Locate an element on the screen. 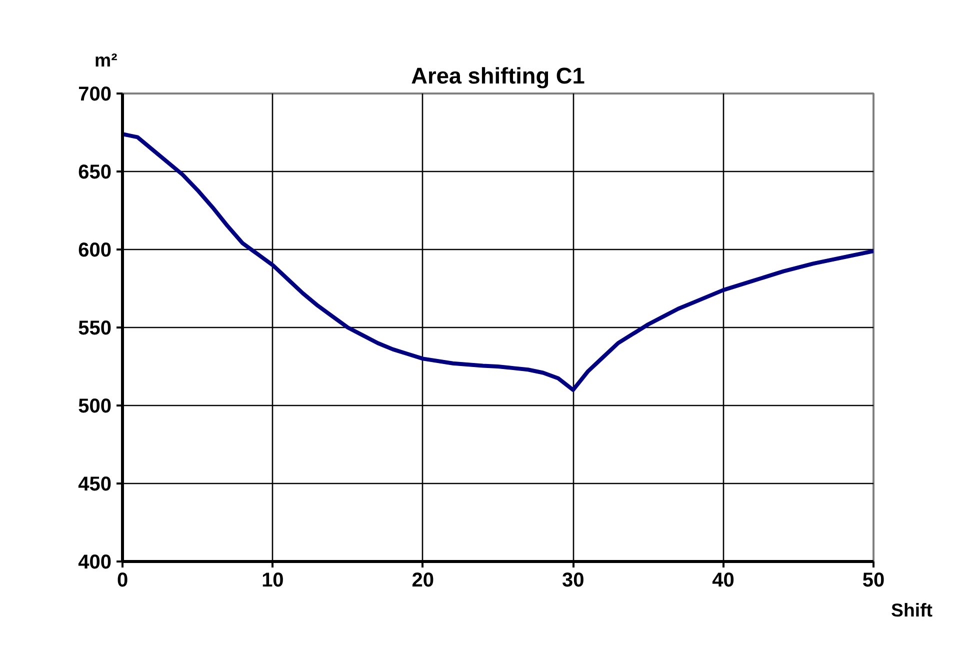 The width and height of the screenshot is (954, 648). x-tick-label: 30 is located at coordinates (573, 581).